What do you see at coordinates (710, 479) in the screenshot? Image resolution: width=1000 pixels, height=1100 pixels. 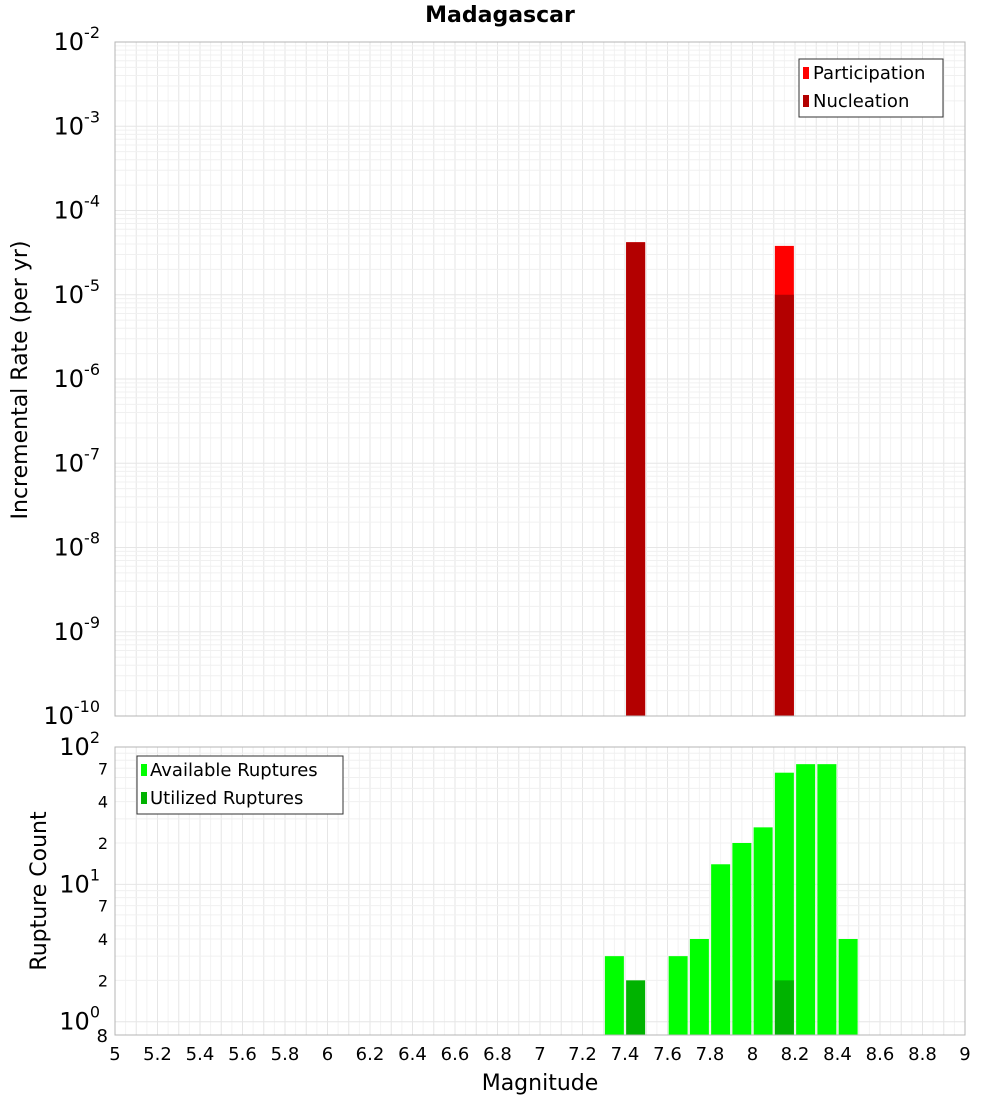 I see `top-bars` at bounding box center [710, 479].